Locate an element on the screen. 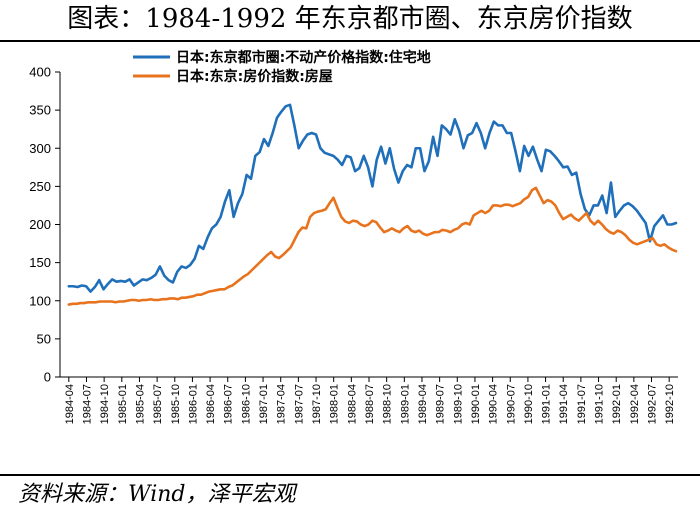 The width and height of the screenshot is (700, 518). y-tick-label: 300 is located at coordinates (40, 148).